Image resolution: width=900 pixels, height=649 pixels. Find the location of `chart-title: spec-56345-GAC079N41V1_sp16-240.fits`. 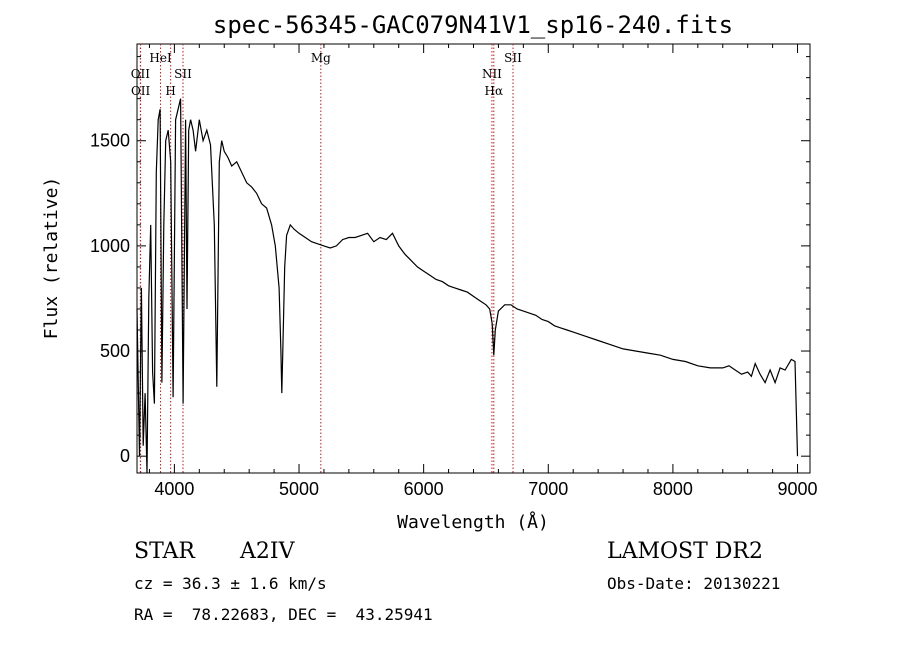

chart-title: spec-56345-GAC079N41V1_sp16-240.fits is located at coordinates (473, 25).